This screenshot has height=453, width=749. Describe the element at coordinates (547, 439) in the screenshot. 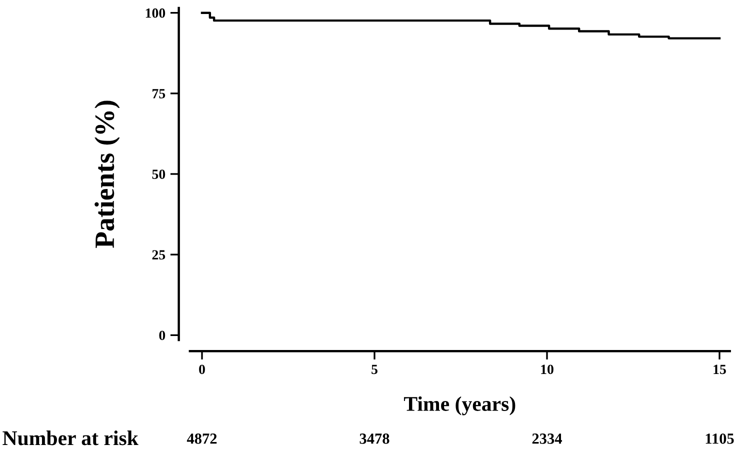

I see `text: 2334` at that location.